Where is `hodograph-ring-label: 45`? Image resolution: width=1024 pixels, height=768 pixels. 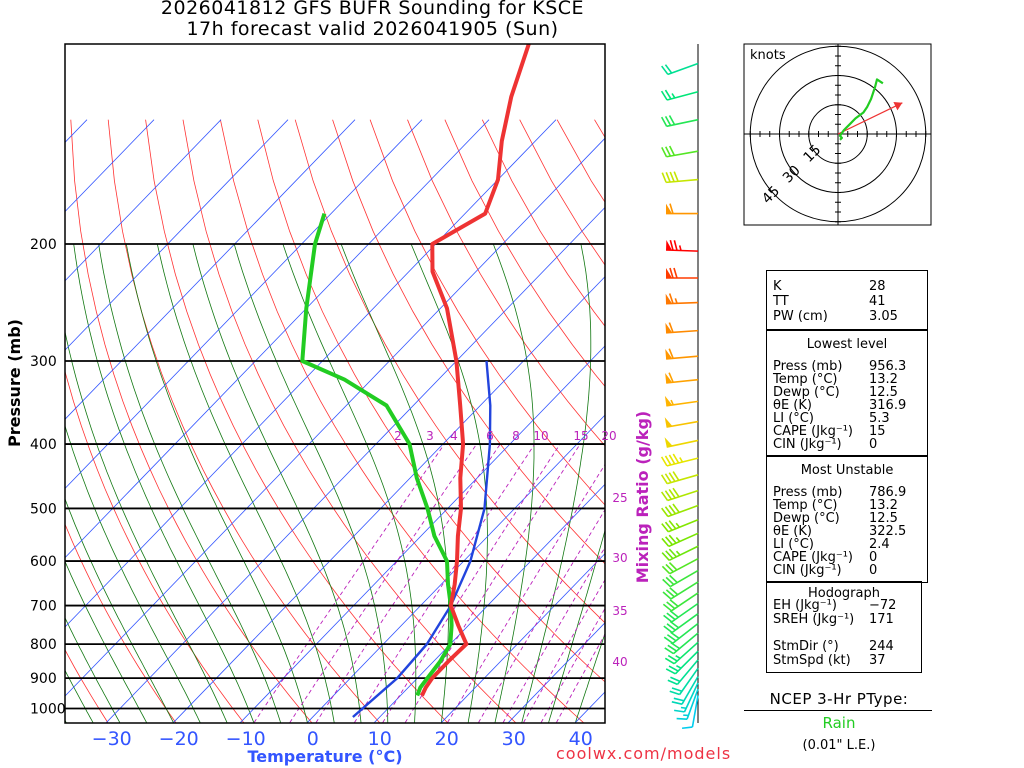 hodograph-ring-label: 45 is located at coordinates (771, 195).